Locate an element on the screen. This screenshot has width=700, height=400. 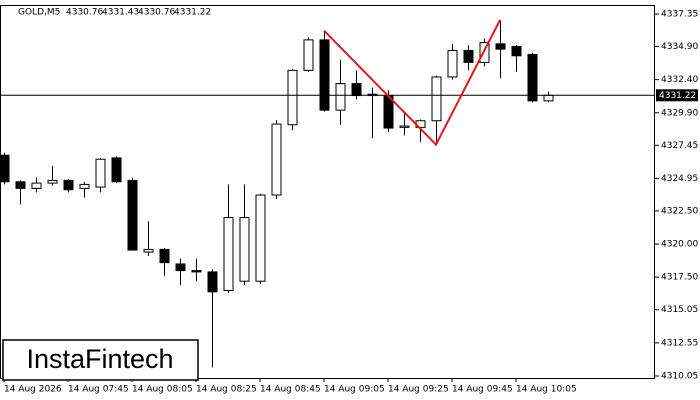
ohlc-high: 4331.43 is located at coordinates (120, 13).